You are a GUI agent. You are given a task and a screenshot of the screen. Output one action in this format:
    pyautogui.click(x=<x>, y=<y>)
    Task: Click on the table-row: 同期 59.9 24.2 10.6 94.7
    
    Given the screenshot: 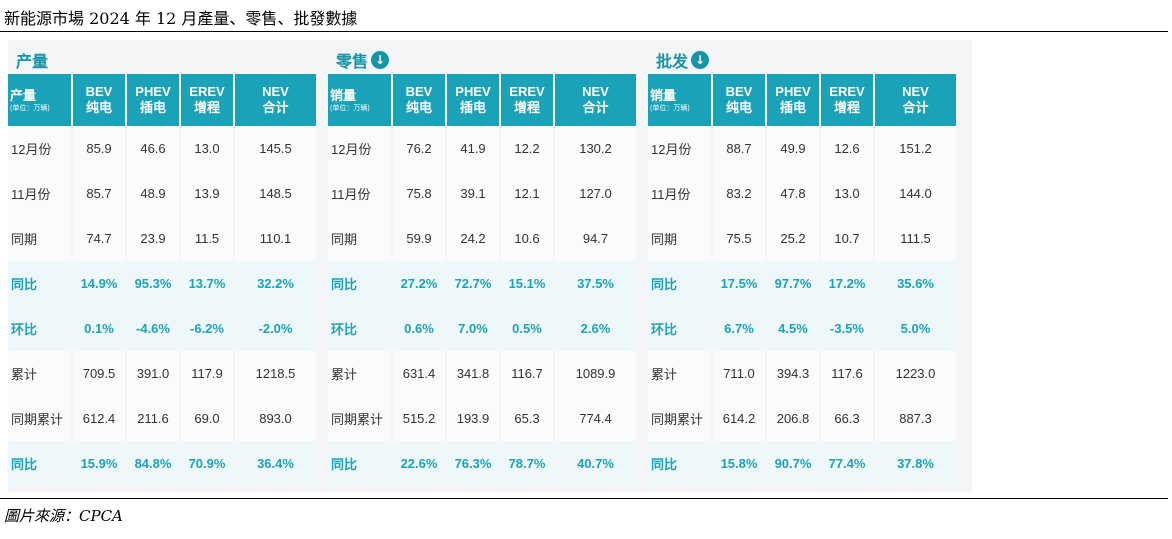 What is the action you would take?
    pyautogui.click(x=482, y=238)
    